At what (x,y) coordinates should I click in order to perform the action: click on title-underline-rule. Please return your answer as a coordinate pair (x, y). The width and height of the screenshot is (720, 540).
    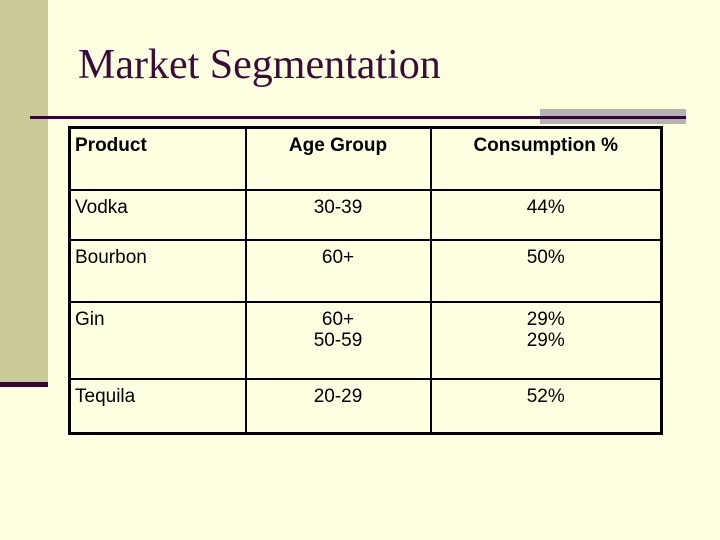
    Looking at the image, I should click on (358, 117).